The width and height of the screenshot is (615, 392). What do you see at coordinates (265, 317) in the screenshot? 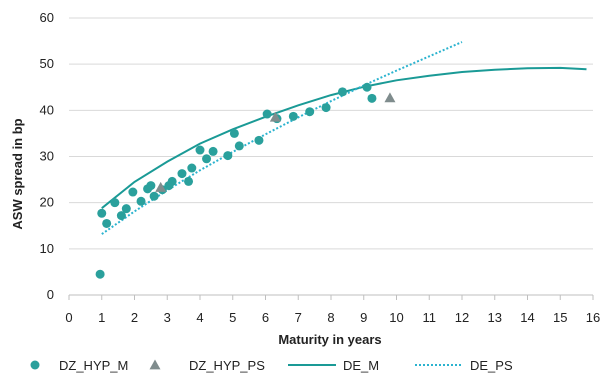
I see `x-tick-label: 6` at bounding box center [265, 317].